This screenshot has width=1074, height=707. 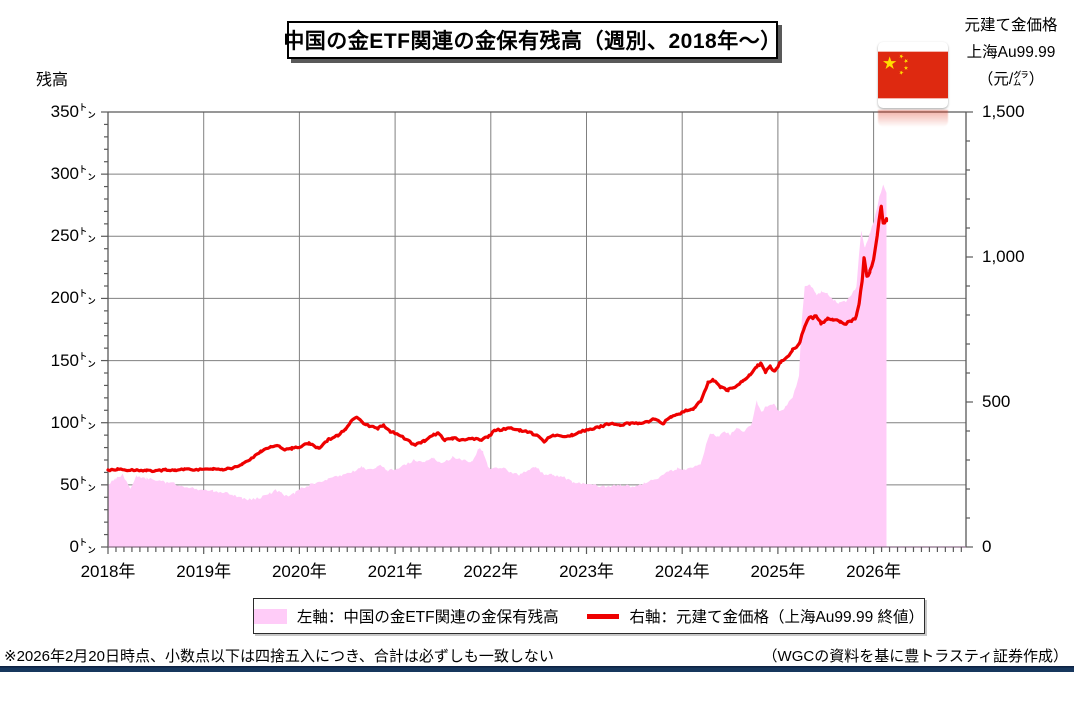 I want to click on footnote-asof: ※2026年2月20日時点、小数点以下は四捨五入につき、合計は必ずしも一致しない, so click(x=279, y=656).